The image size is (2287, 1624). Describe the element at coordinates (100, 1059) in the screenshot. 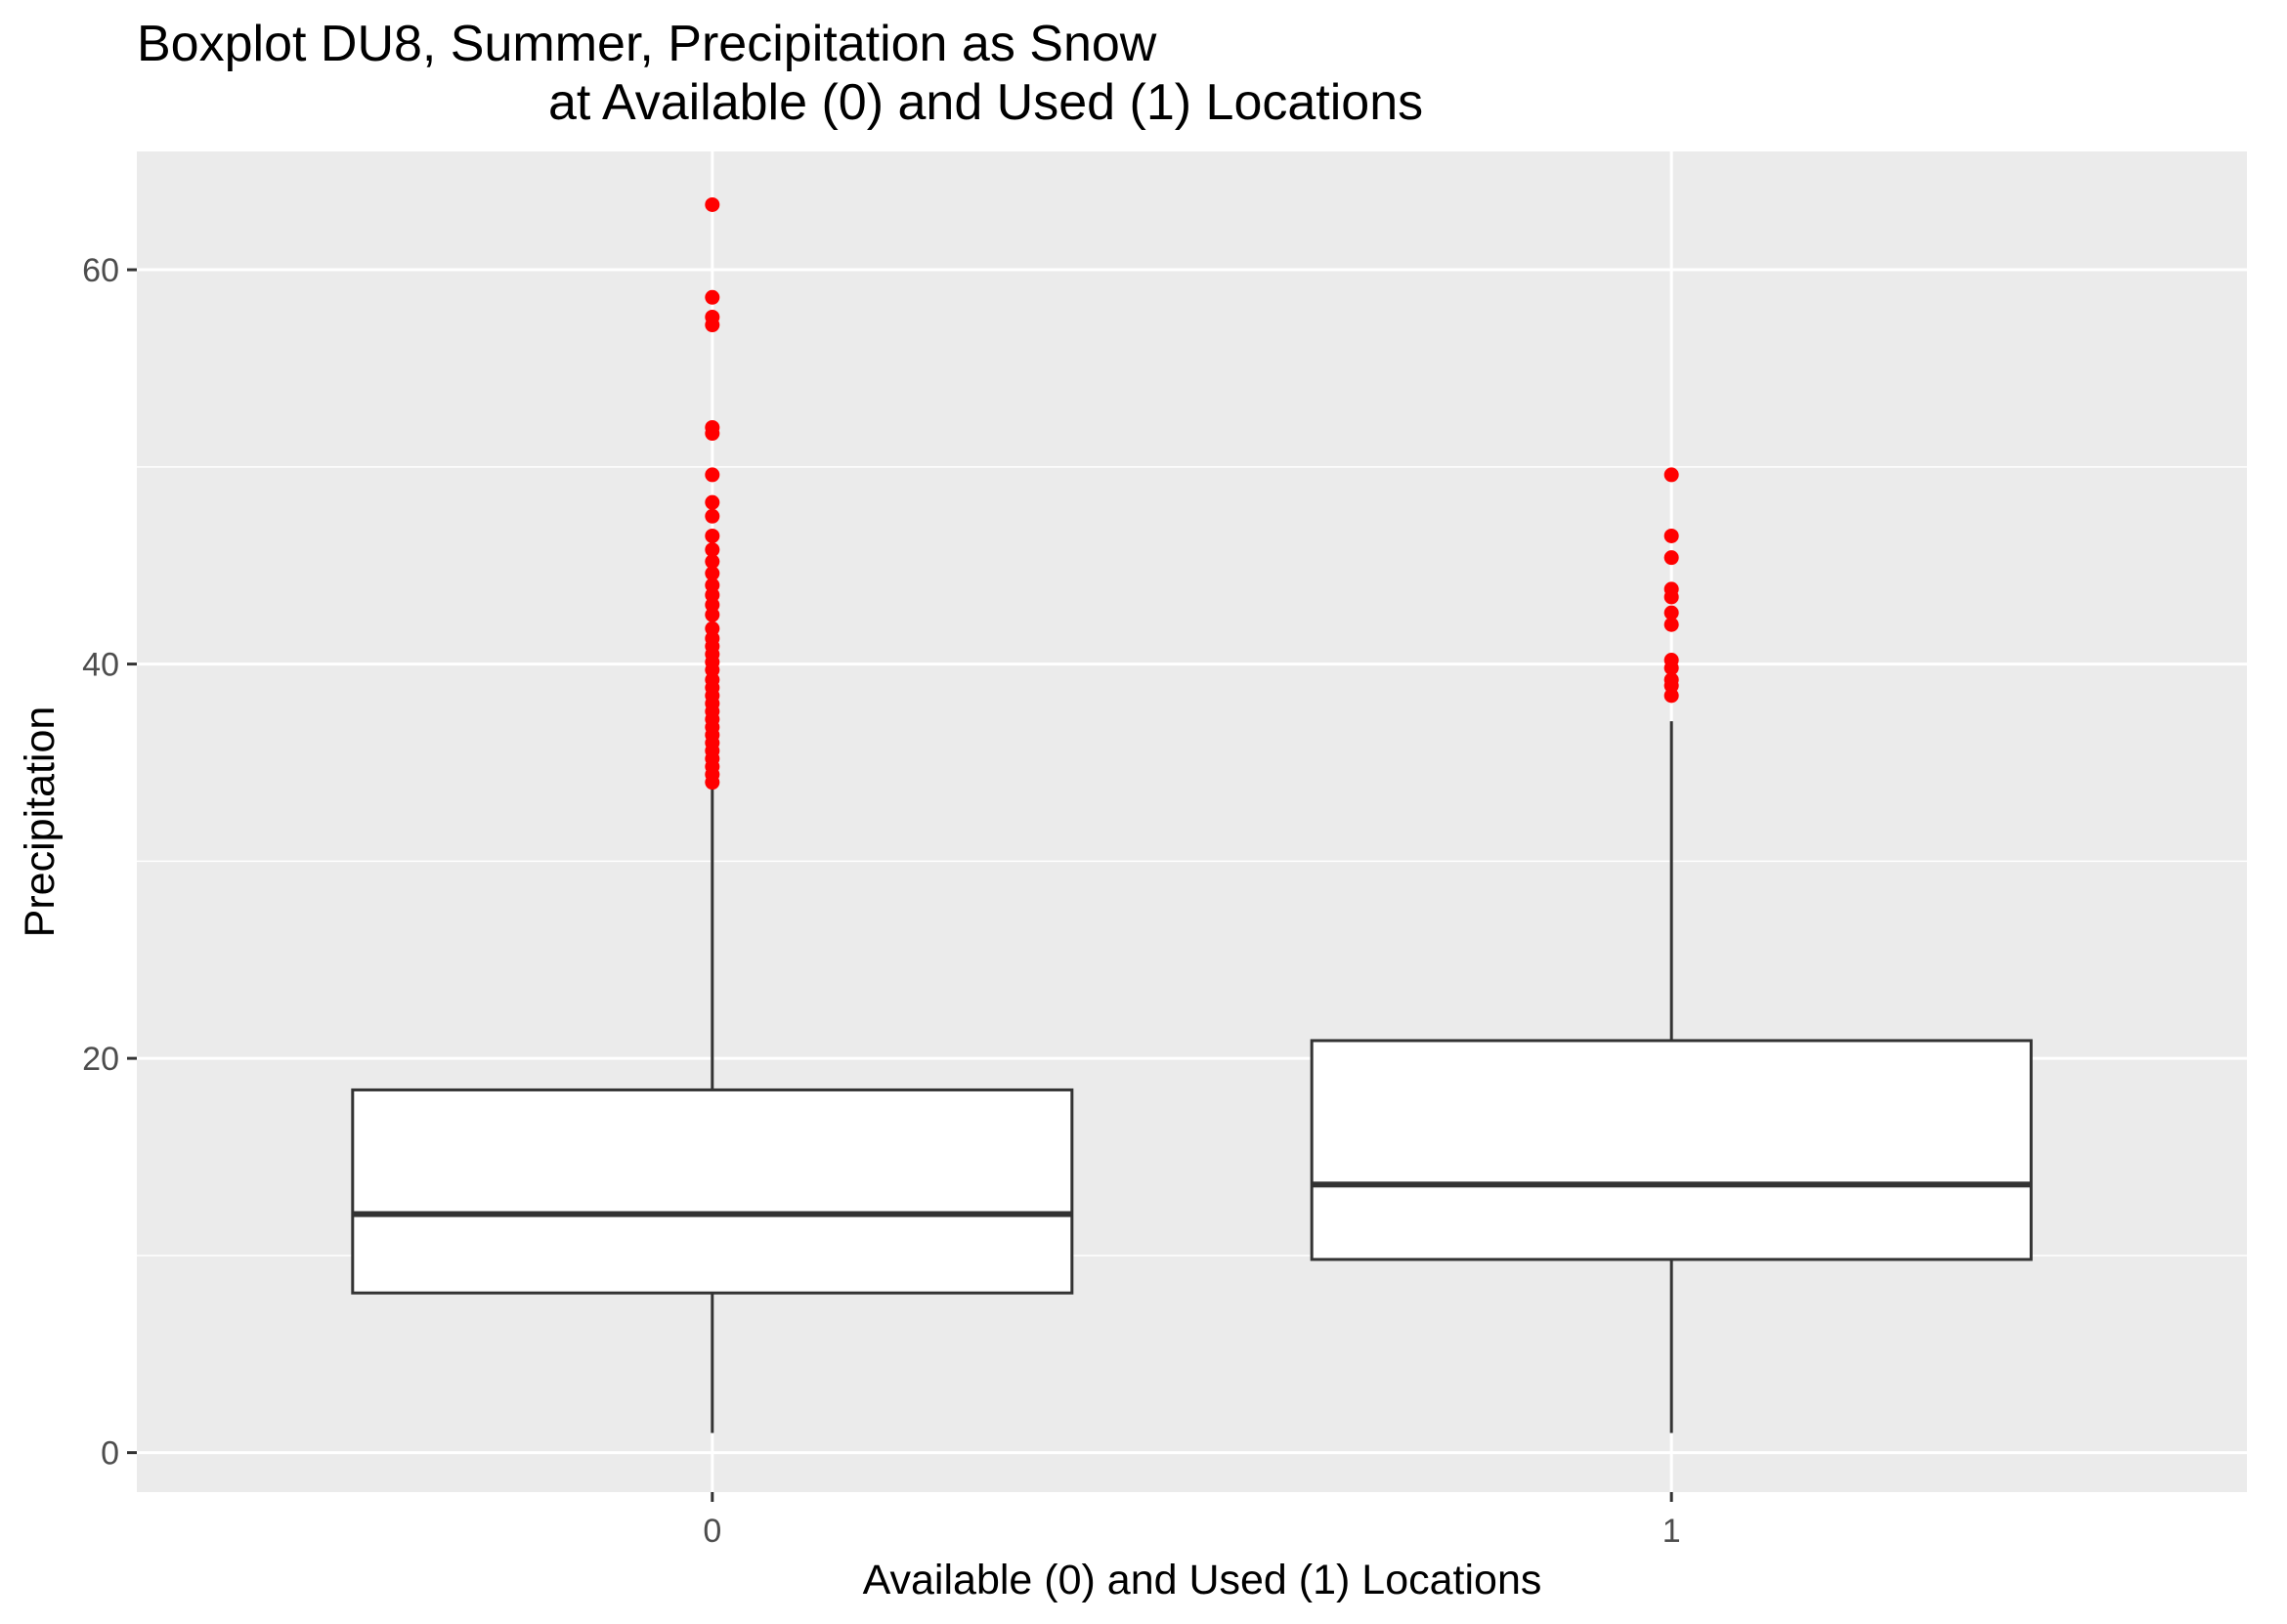

I see `y-tick-label: 20` at that location.